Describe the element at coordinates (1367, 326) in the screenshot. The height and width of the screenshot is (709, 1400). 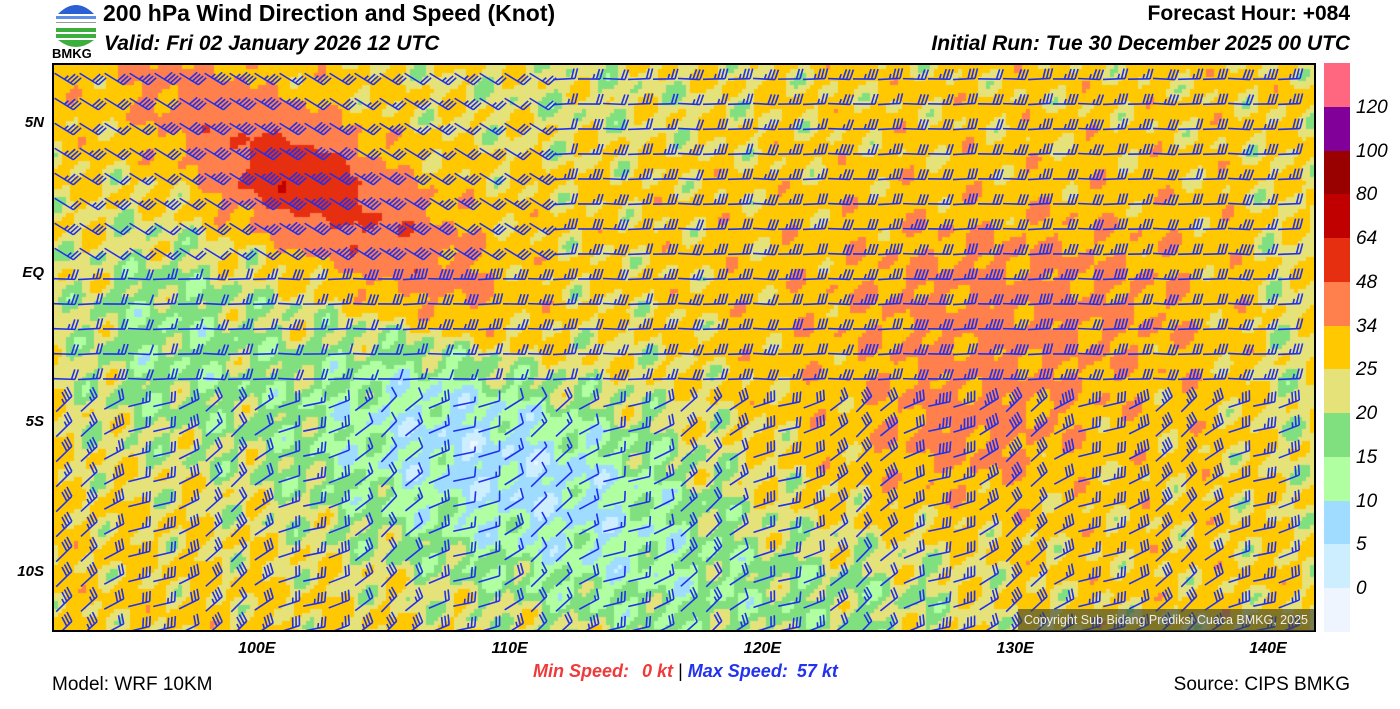
I see `colorbar-label: 34` at that location.